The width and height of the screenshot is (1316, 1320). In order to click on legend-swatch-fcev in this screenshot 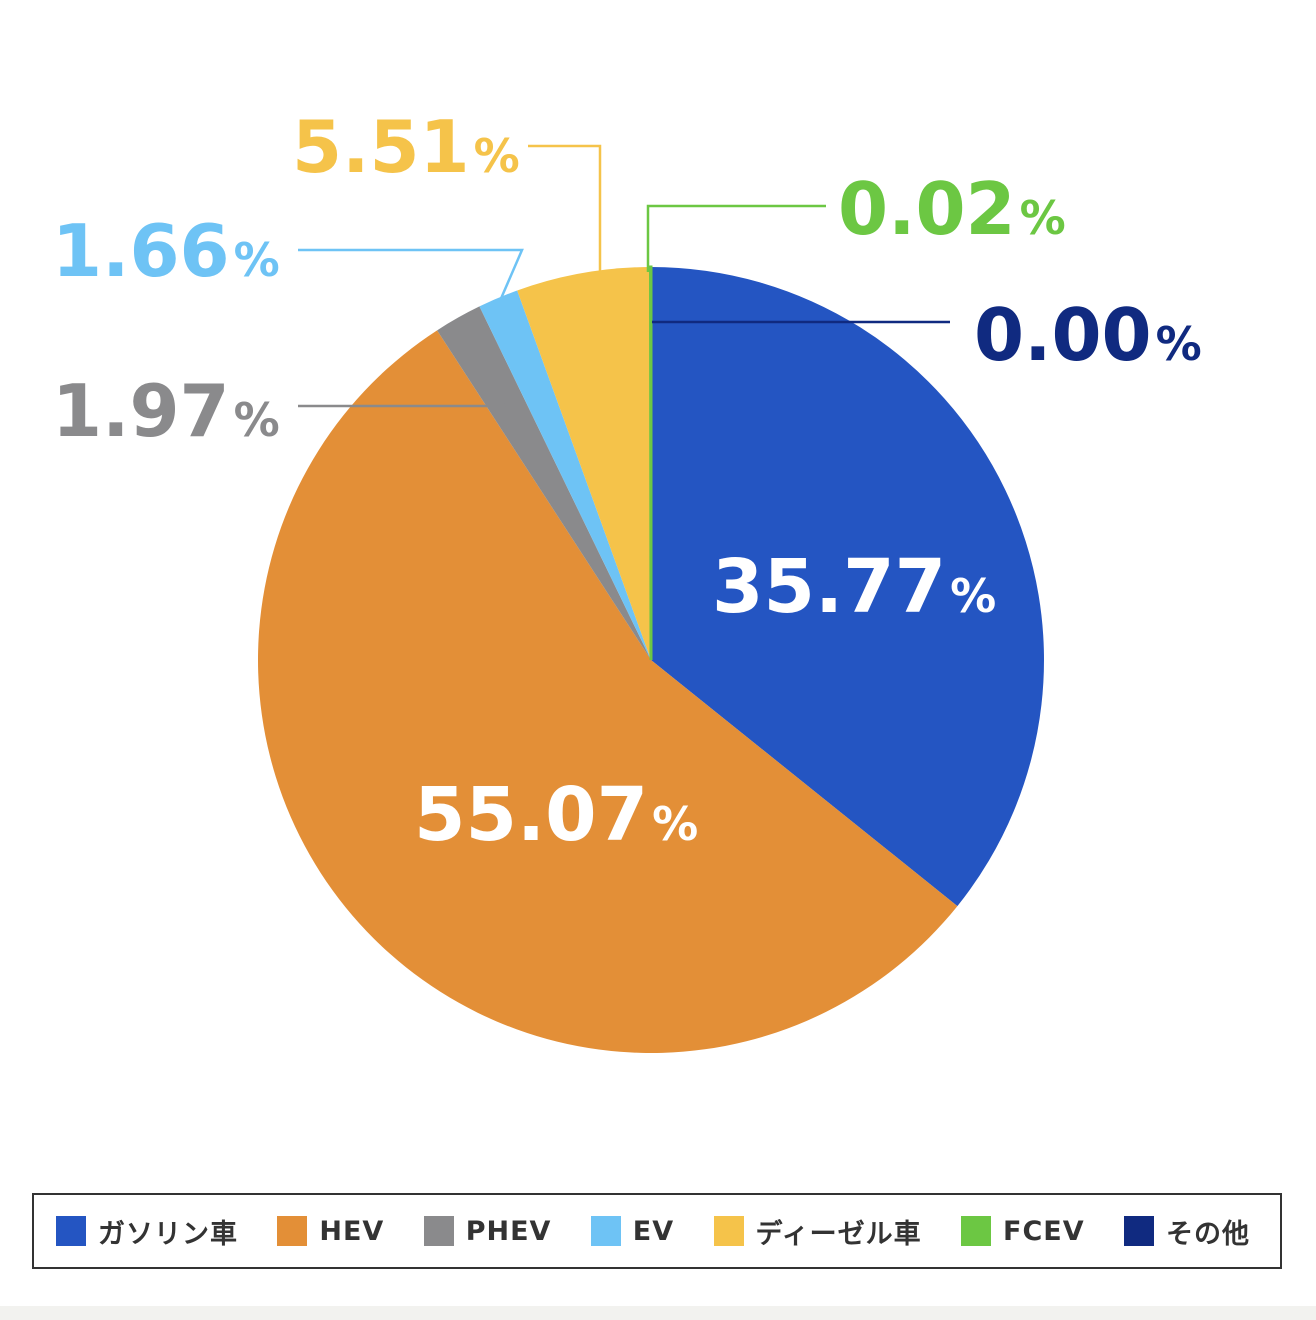, I will do `click(976, 1231)`.